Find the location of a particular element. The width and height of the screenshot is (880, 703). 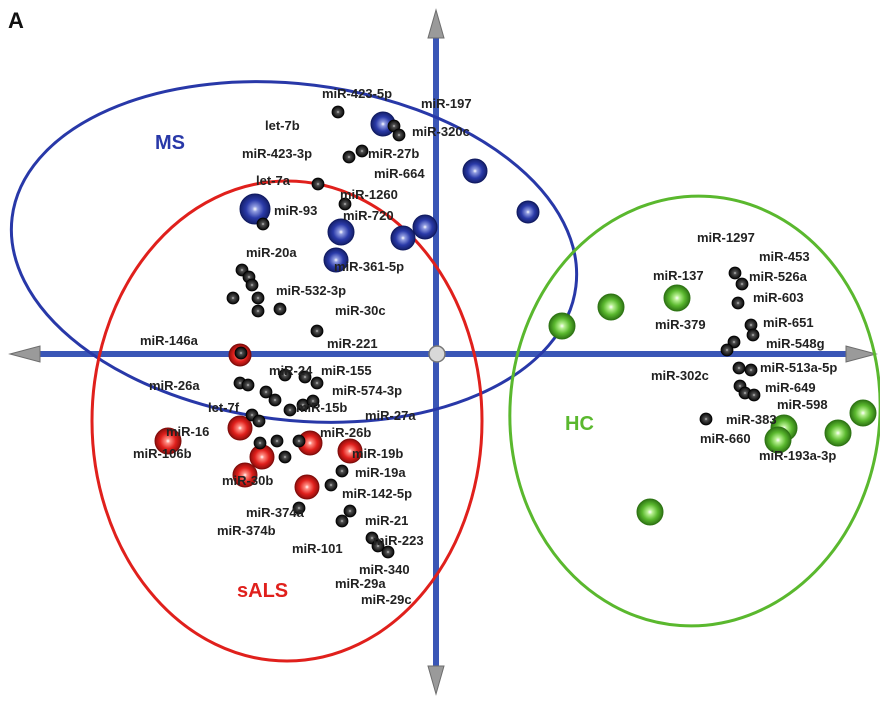

mirna-label-04: miR-320c is located at coordinates (441, 131).